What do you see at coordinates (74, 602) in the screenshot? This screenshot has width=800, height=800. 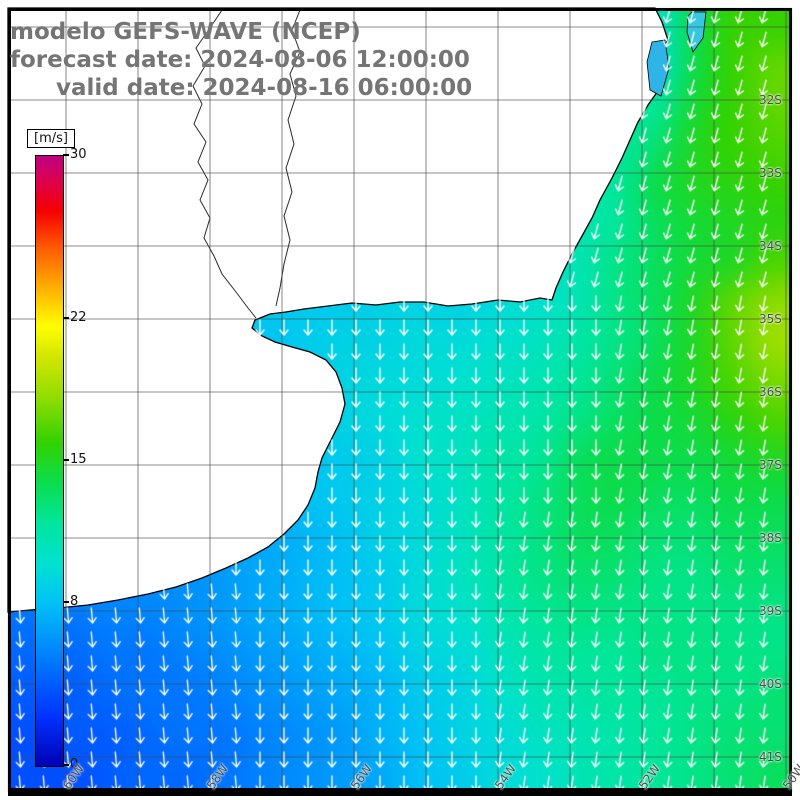 I see `colorbar-tick-label: 8` at bounding box center [74, 602].